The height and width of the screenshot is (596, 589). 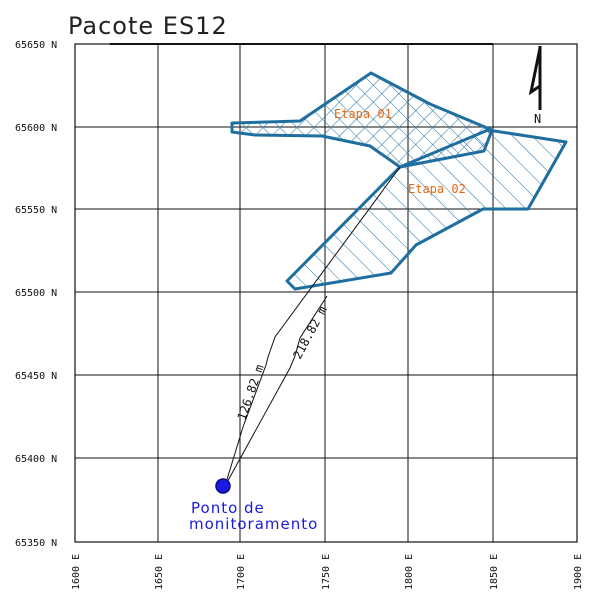 What do you see at coordinates (36, 128) in the screenshot?
I see `y-tick-label: 65600 N` at bounding box center [36, 128].